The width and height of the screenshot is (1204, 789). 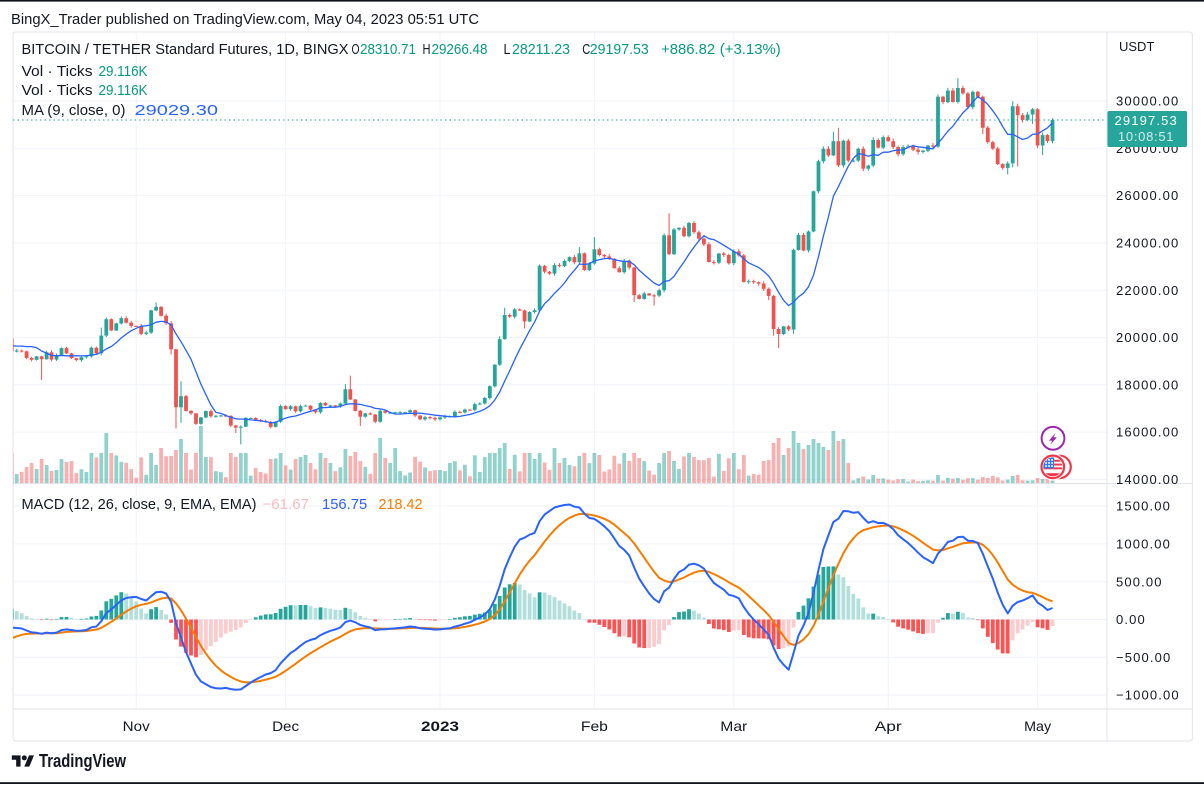 I want to click on svg-text: 2023, so click(x=440, y=726).